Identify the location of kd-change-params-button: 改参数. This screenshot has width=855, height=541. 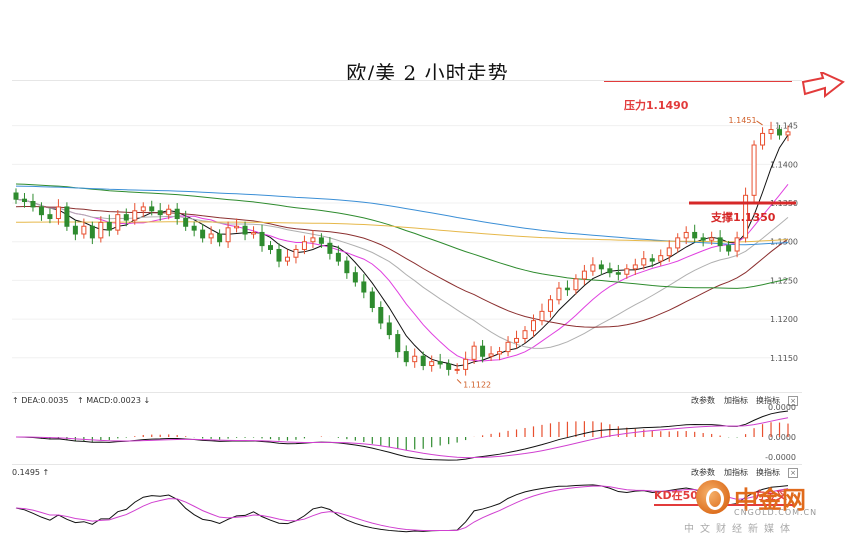
(703, 472).